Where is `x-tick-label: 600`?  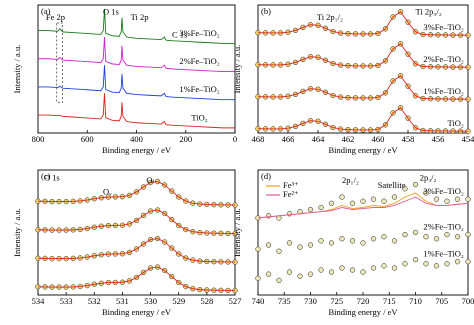 x-tick-label: 600 is located at coordinates (87, 139).